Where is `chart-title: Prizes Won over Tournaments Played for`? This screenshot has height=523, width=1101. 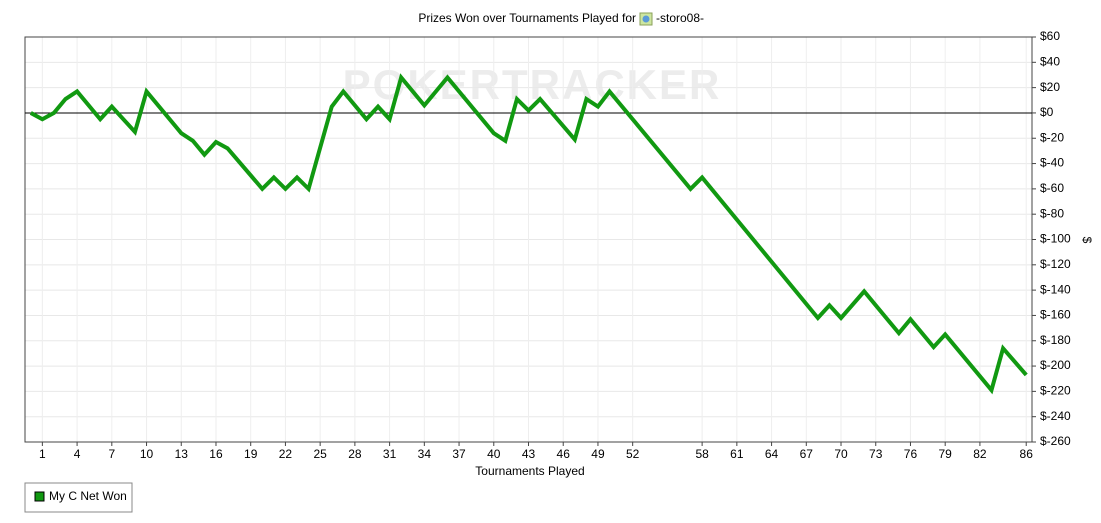 chart-title: Prizes Won over Tournaments Played for is located at coordinates (527, 18).